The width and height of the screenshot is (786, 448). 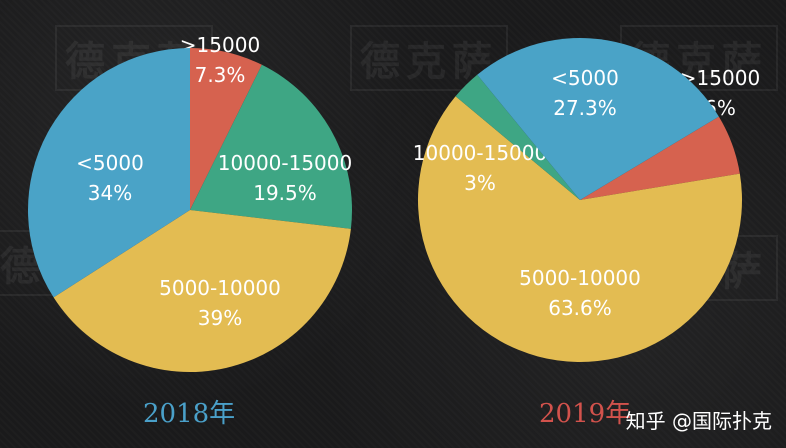 I want to click on chart-title-2018: 2018年, so click(x=189, y=414).